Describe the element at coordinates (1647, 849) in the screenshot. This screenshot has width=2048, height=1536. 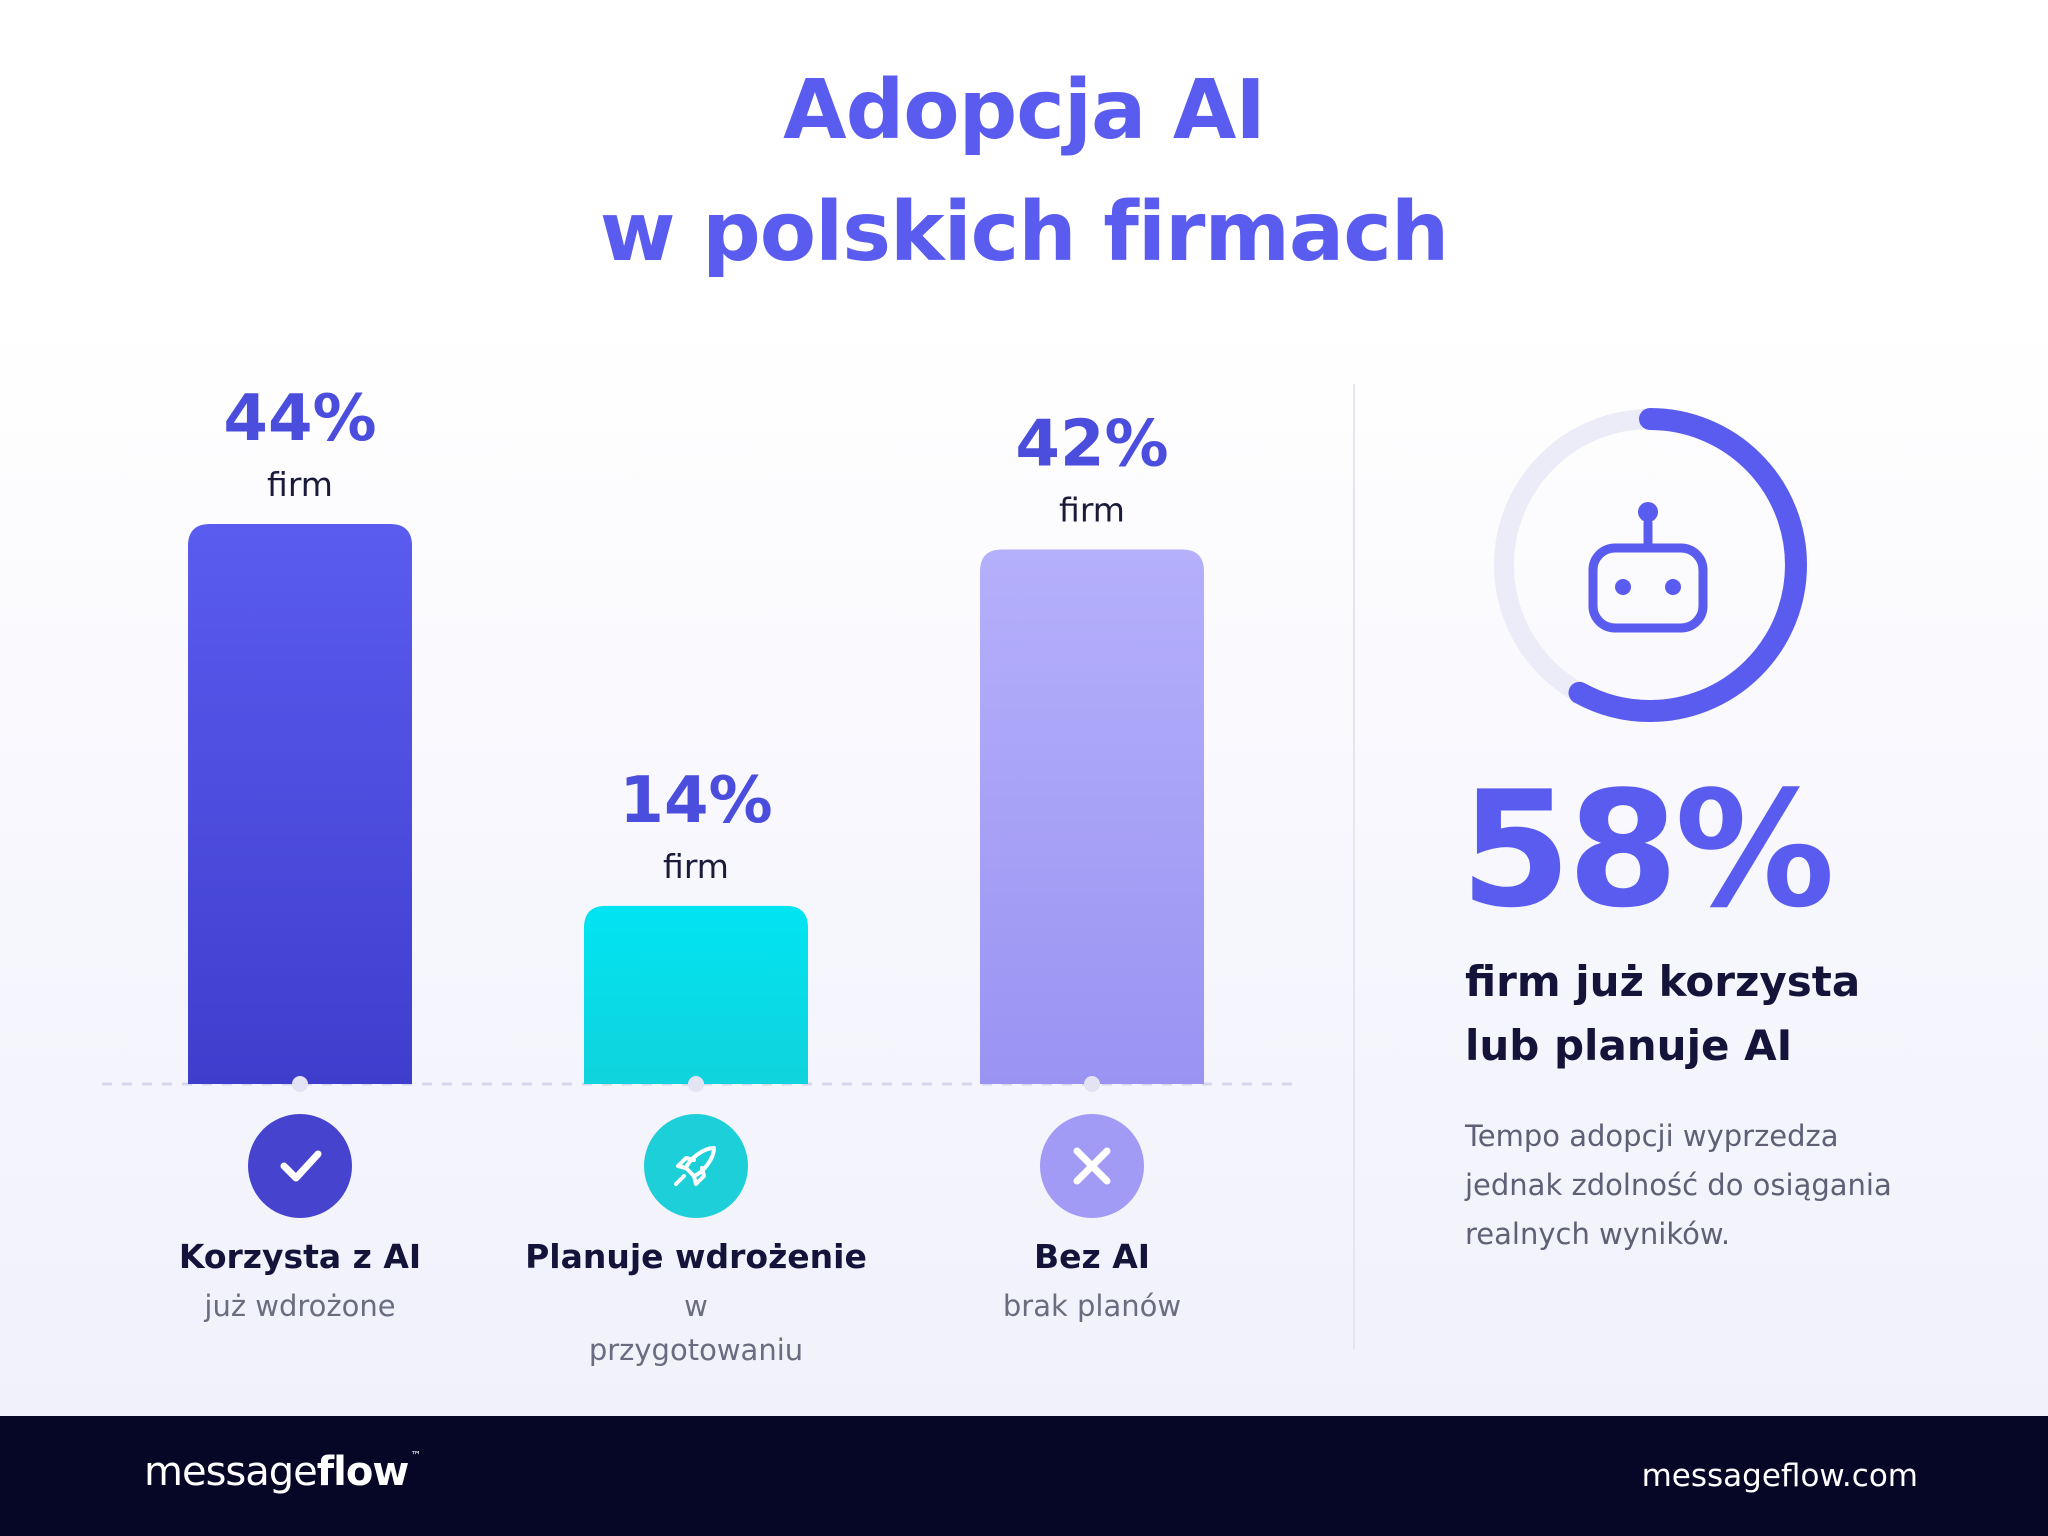
I see `summary-percentage: 58%` at that location.